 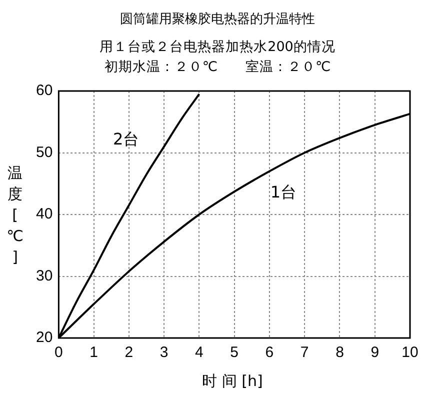 I want to click on x-tick-label: 8, so click(x=340, y=353).